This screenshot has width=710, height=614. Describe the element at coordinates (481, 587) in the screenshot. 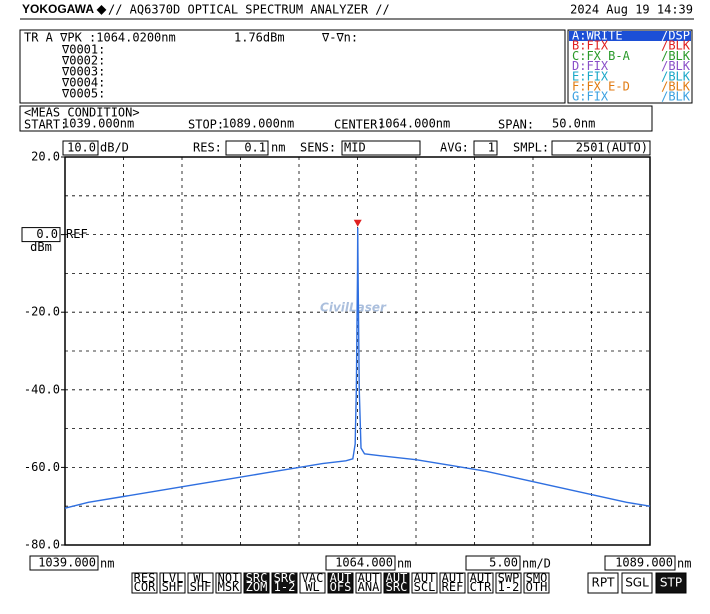

I see `button-bottom: CTR` at that location.